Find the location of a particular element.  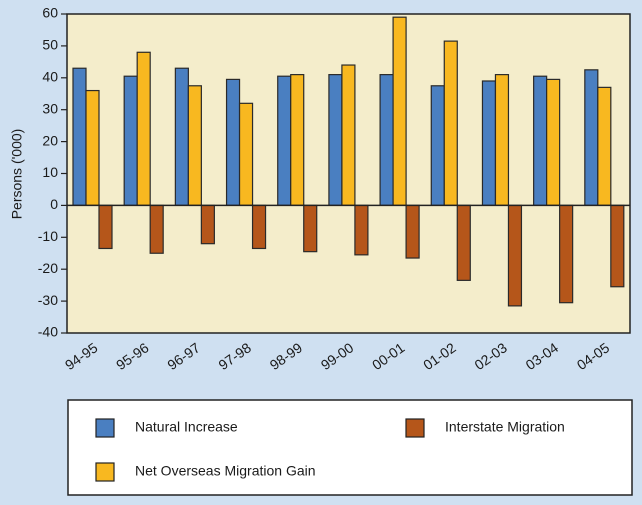

x-tick-label: 04-05 is located at coordinates (593, 356).